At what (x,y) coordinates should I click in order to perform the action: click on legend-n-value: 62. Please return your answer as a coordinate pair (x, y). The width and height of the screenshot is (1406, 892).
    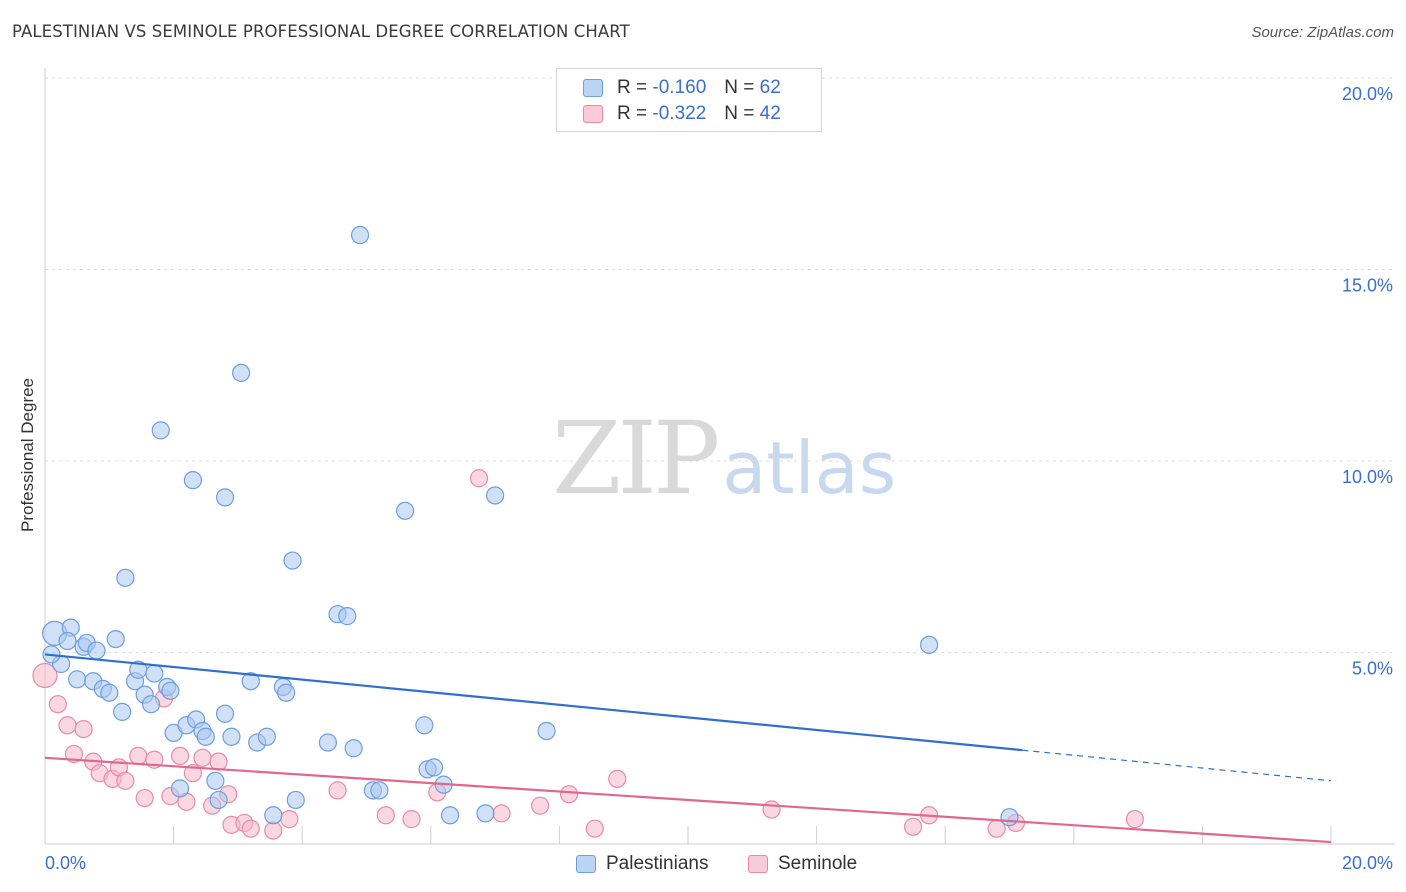
    Looking at the image, I should click on (770, 87).